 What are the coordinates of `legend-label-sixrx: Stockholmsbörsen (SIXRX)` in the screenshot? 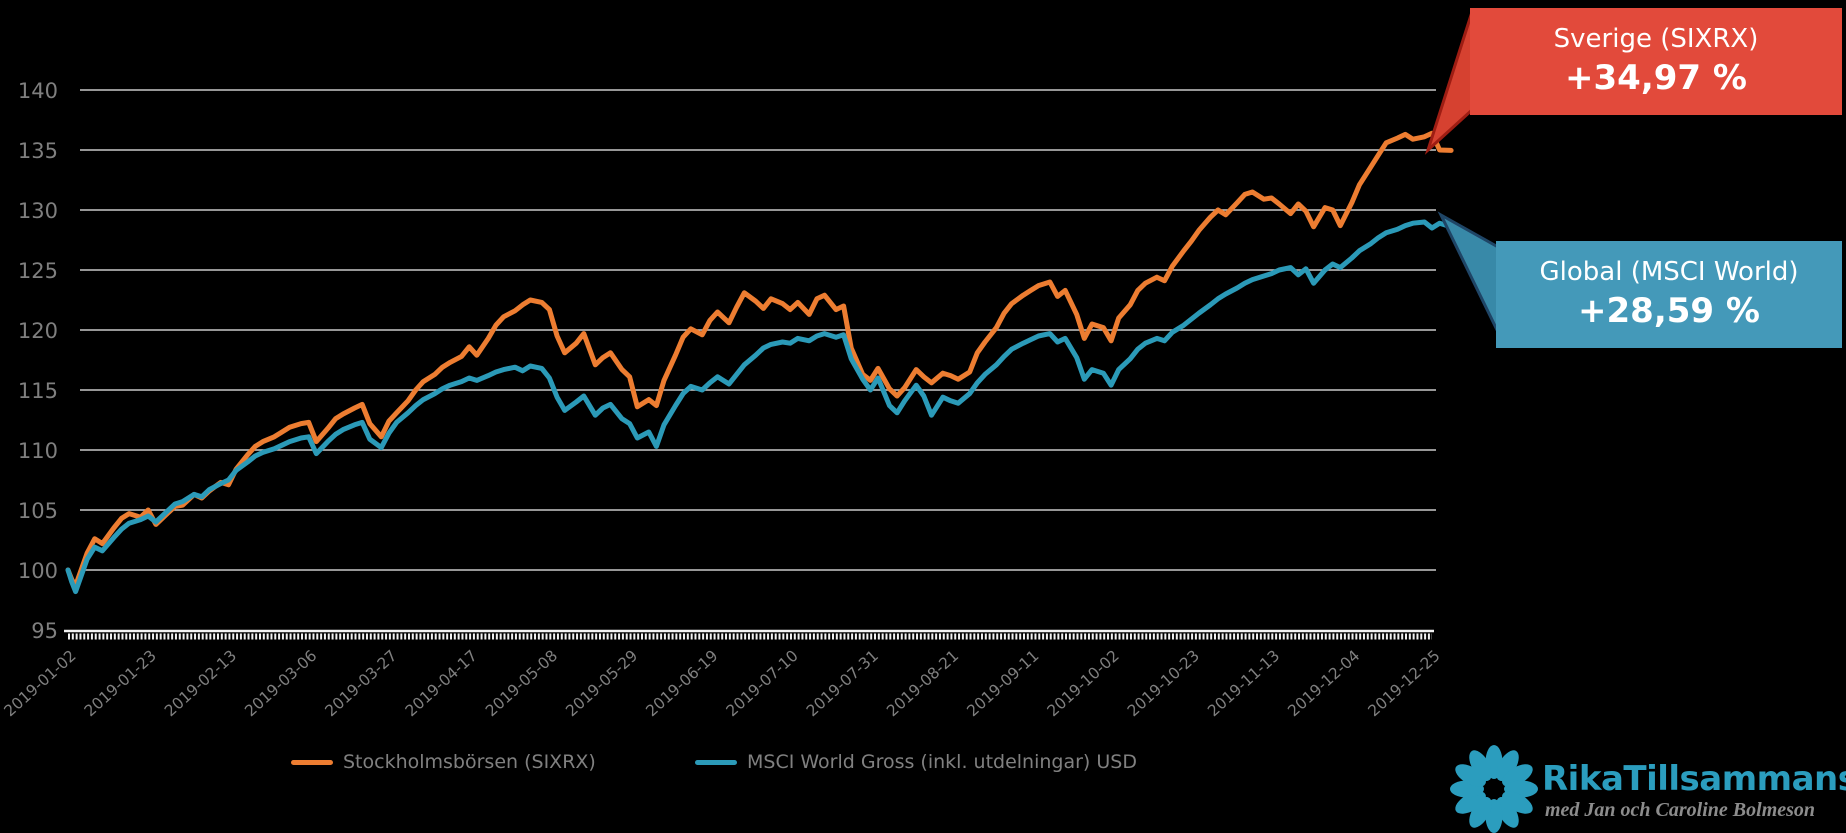 It's located at (469, 762).